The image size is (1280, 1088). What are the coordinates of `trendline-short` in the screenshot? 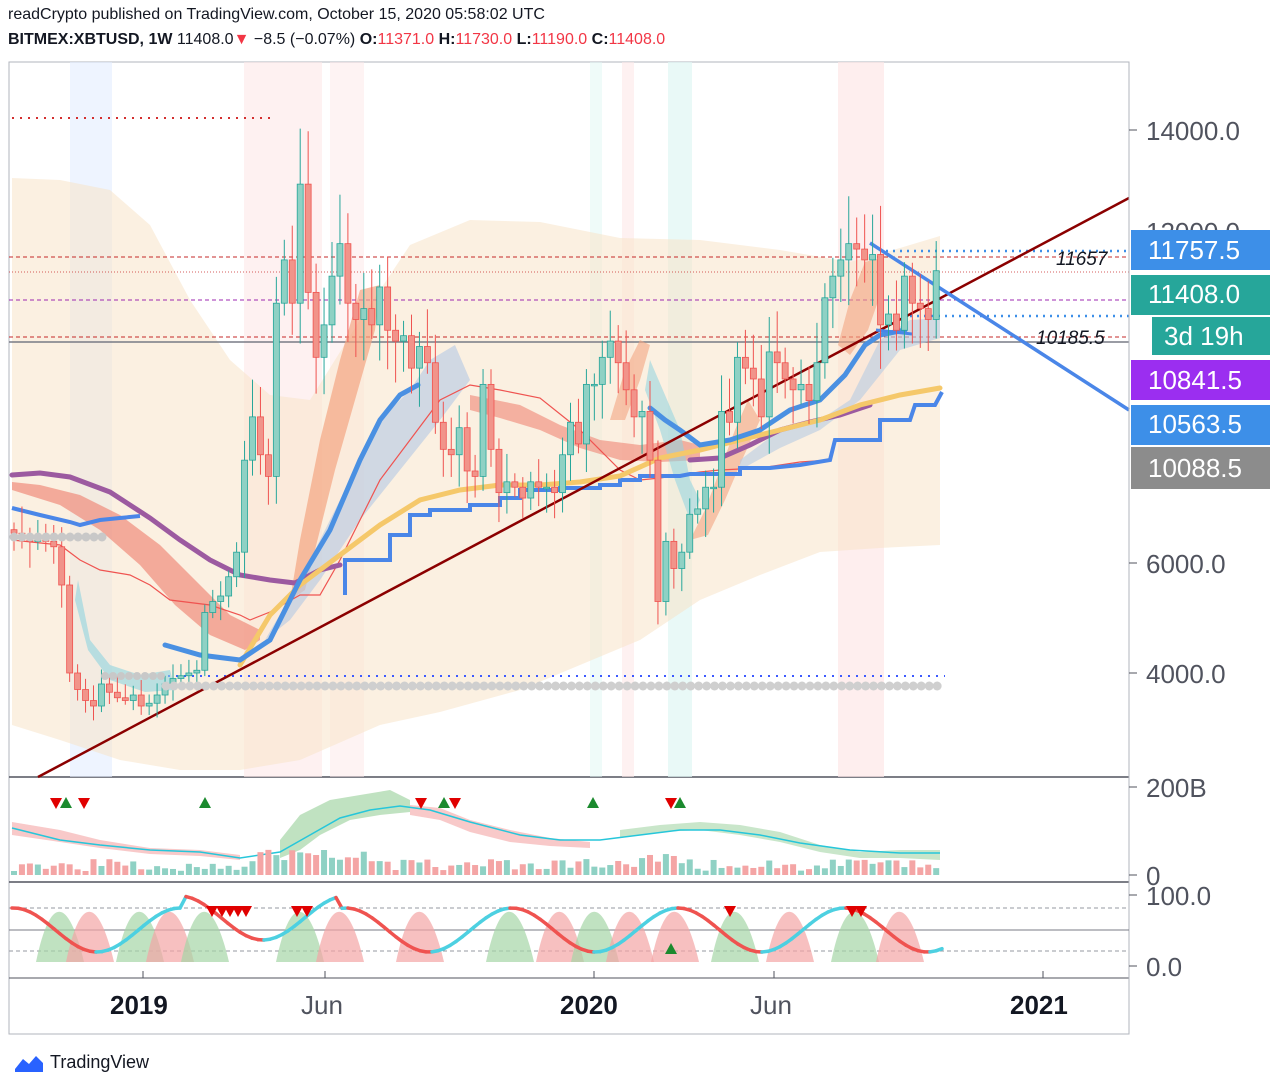 It's located at (894, 332).